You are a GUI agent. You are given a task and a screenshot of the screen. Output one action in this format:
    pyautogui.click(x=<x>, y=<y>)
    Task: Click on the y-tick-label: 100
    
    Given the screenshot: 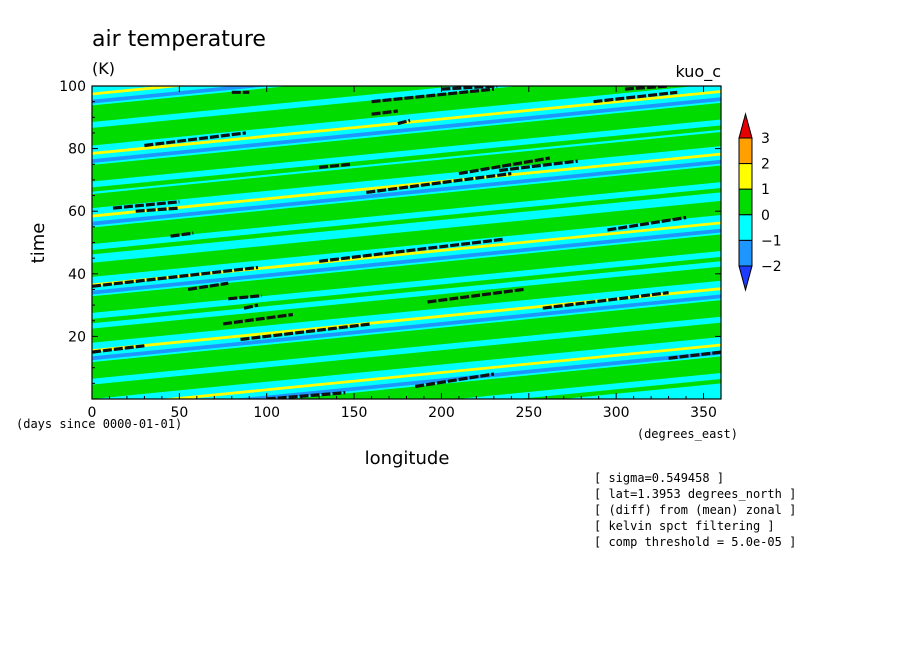 What is the action you would take?
    pyautogui.click(x=72, y=87)
    